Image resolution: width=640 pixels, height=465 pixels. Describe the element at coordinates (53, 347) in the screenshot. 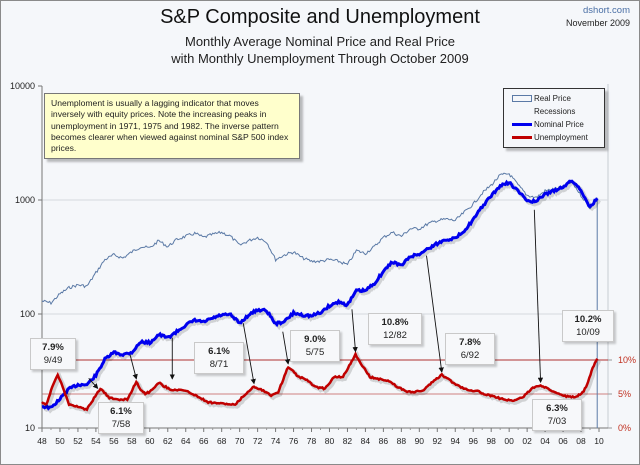

I see `callout-percent: 7.9%` at that location.